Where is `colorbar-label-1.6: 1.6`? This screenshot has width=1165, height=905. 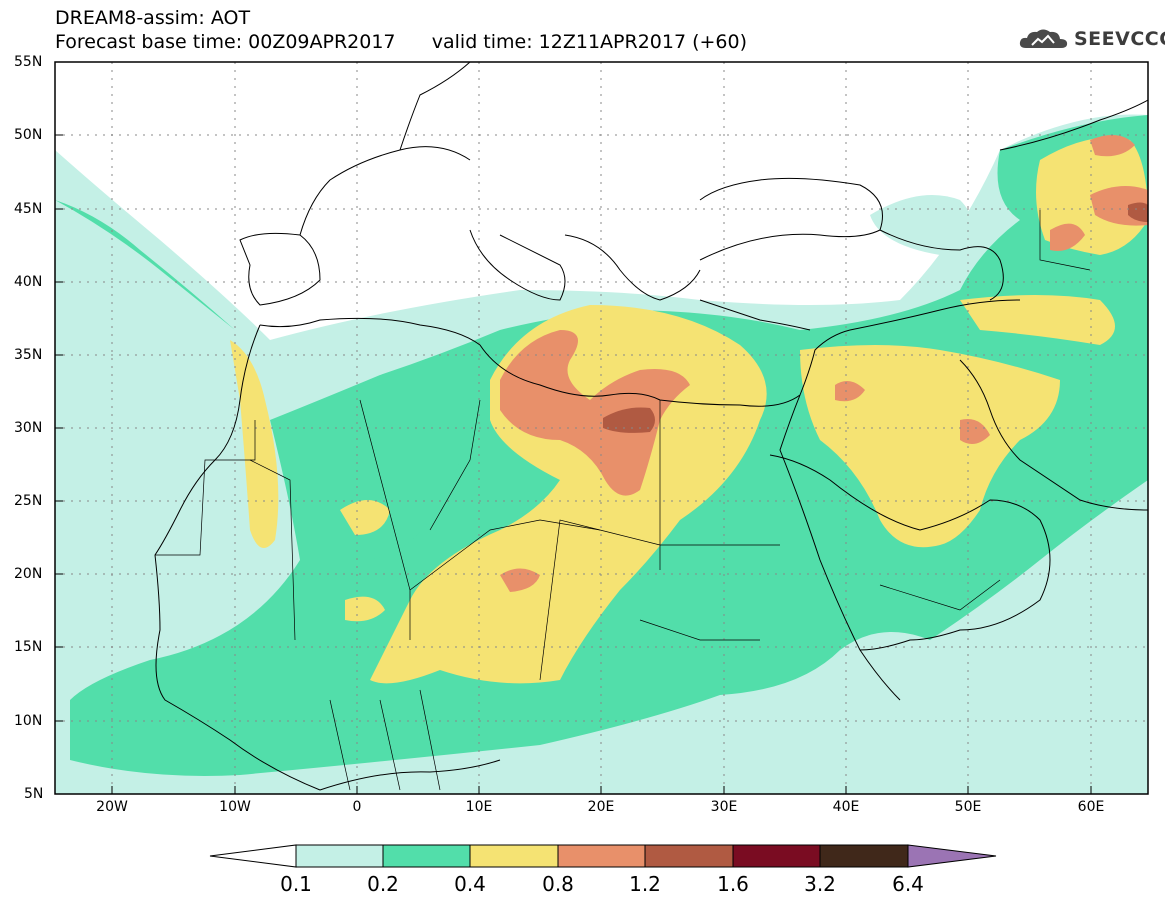 colorbar-label-1.6: 1.6 is located at coordinates (733, 884).